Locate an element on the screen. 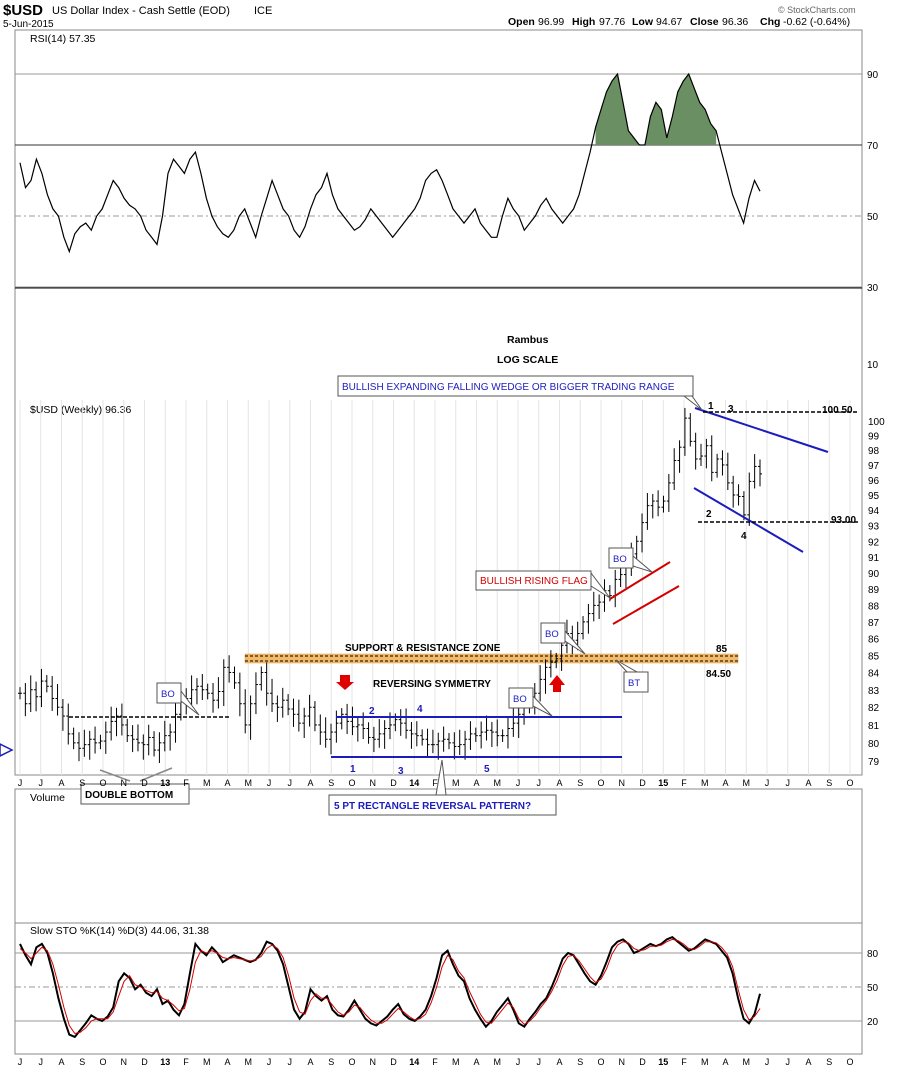  bo-callout-rect: BO is located at coordinates (530, 702).